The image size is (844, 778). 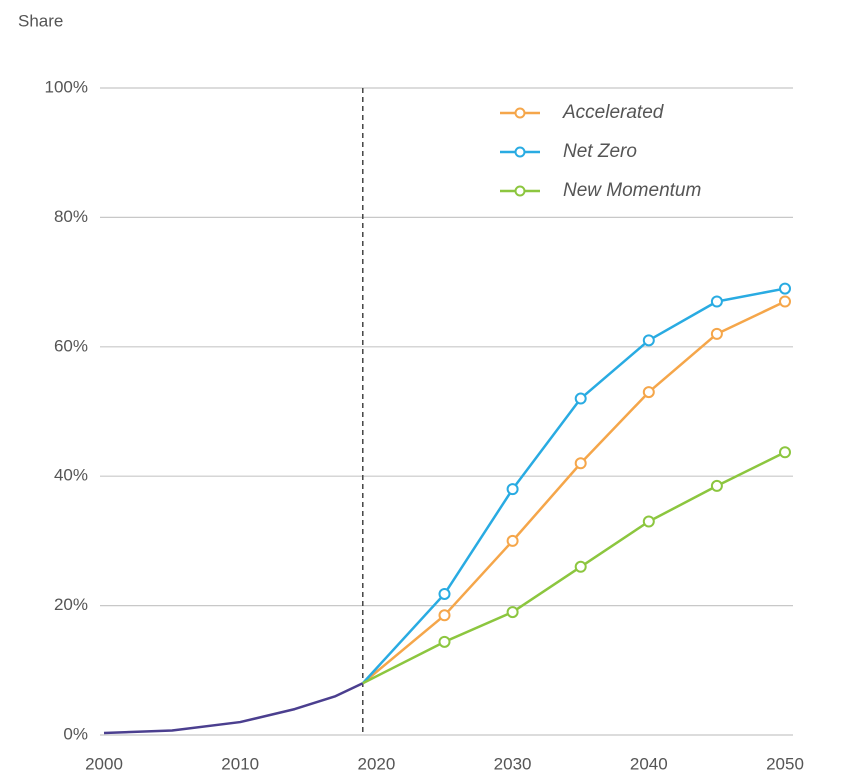 What do you see at coordinates (600, 151) in the screenshot?
I see `legend-label: Net Zero` at bounding box center [600, 151].